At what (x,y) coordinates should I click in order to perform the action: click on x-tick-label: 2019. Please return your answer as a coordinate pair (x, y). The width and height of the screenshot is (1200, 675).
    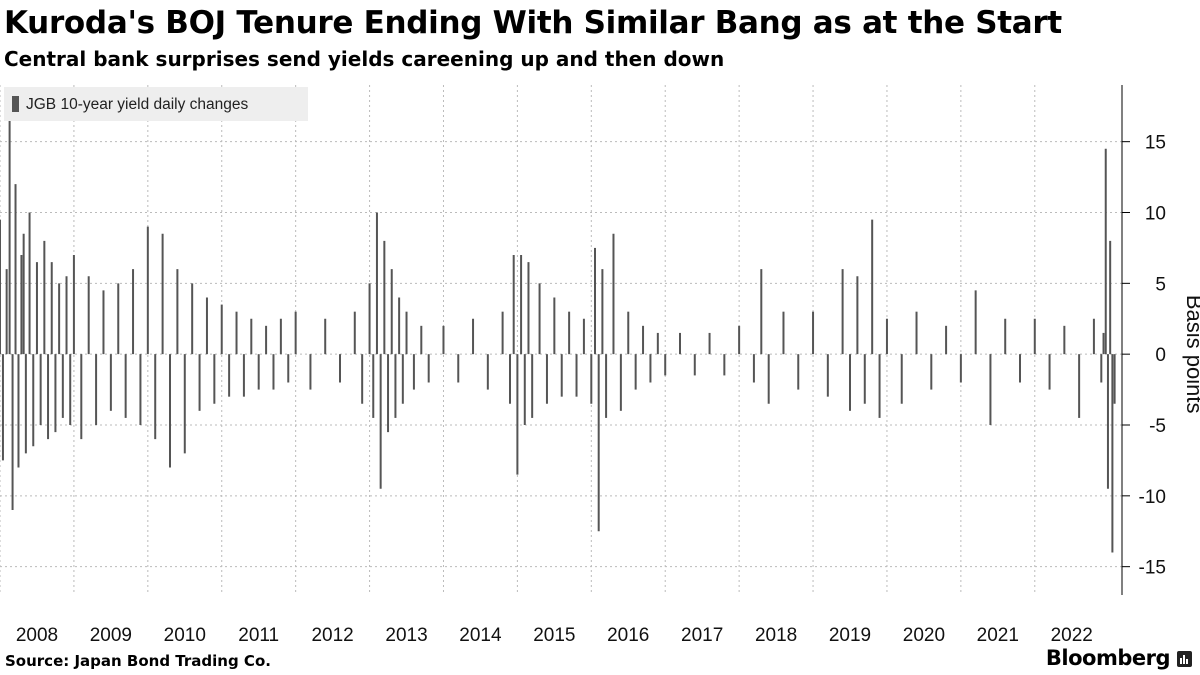
    Looking at the image, I should click on (850, 635).